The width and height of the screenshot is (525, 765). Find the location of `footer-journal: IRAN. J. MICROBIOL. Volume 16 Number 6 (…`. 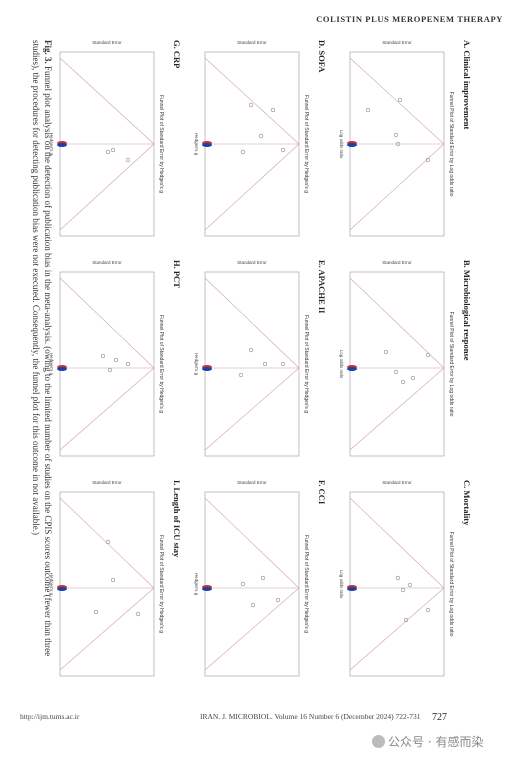

footer-journal: IRAN. J. MICROBIOL. Volume 16 Number 6 (… is located at coordinates (310, 716).